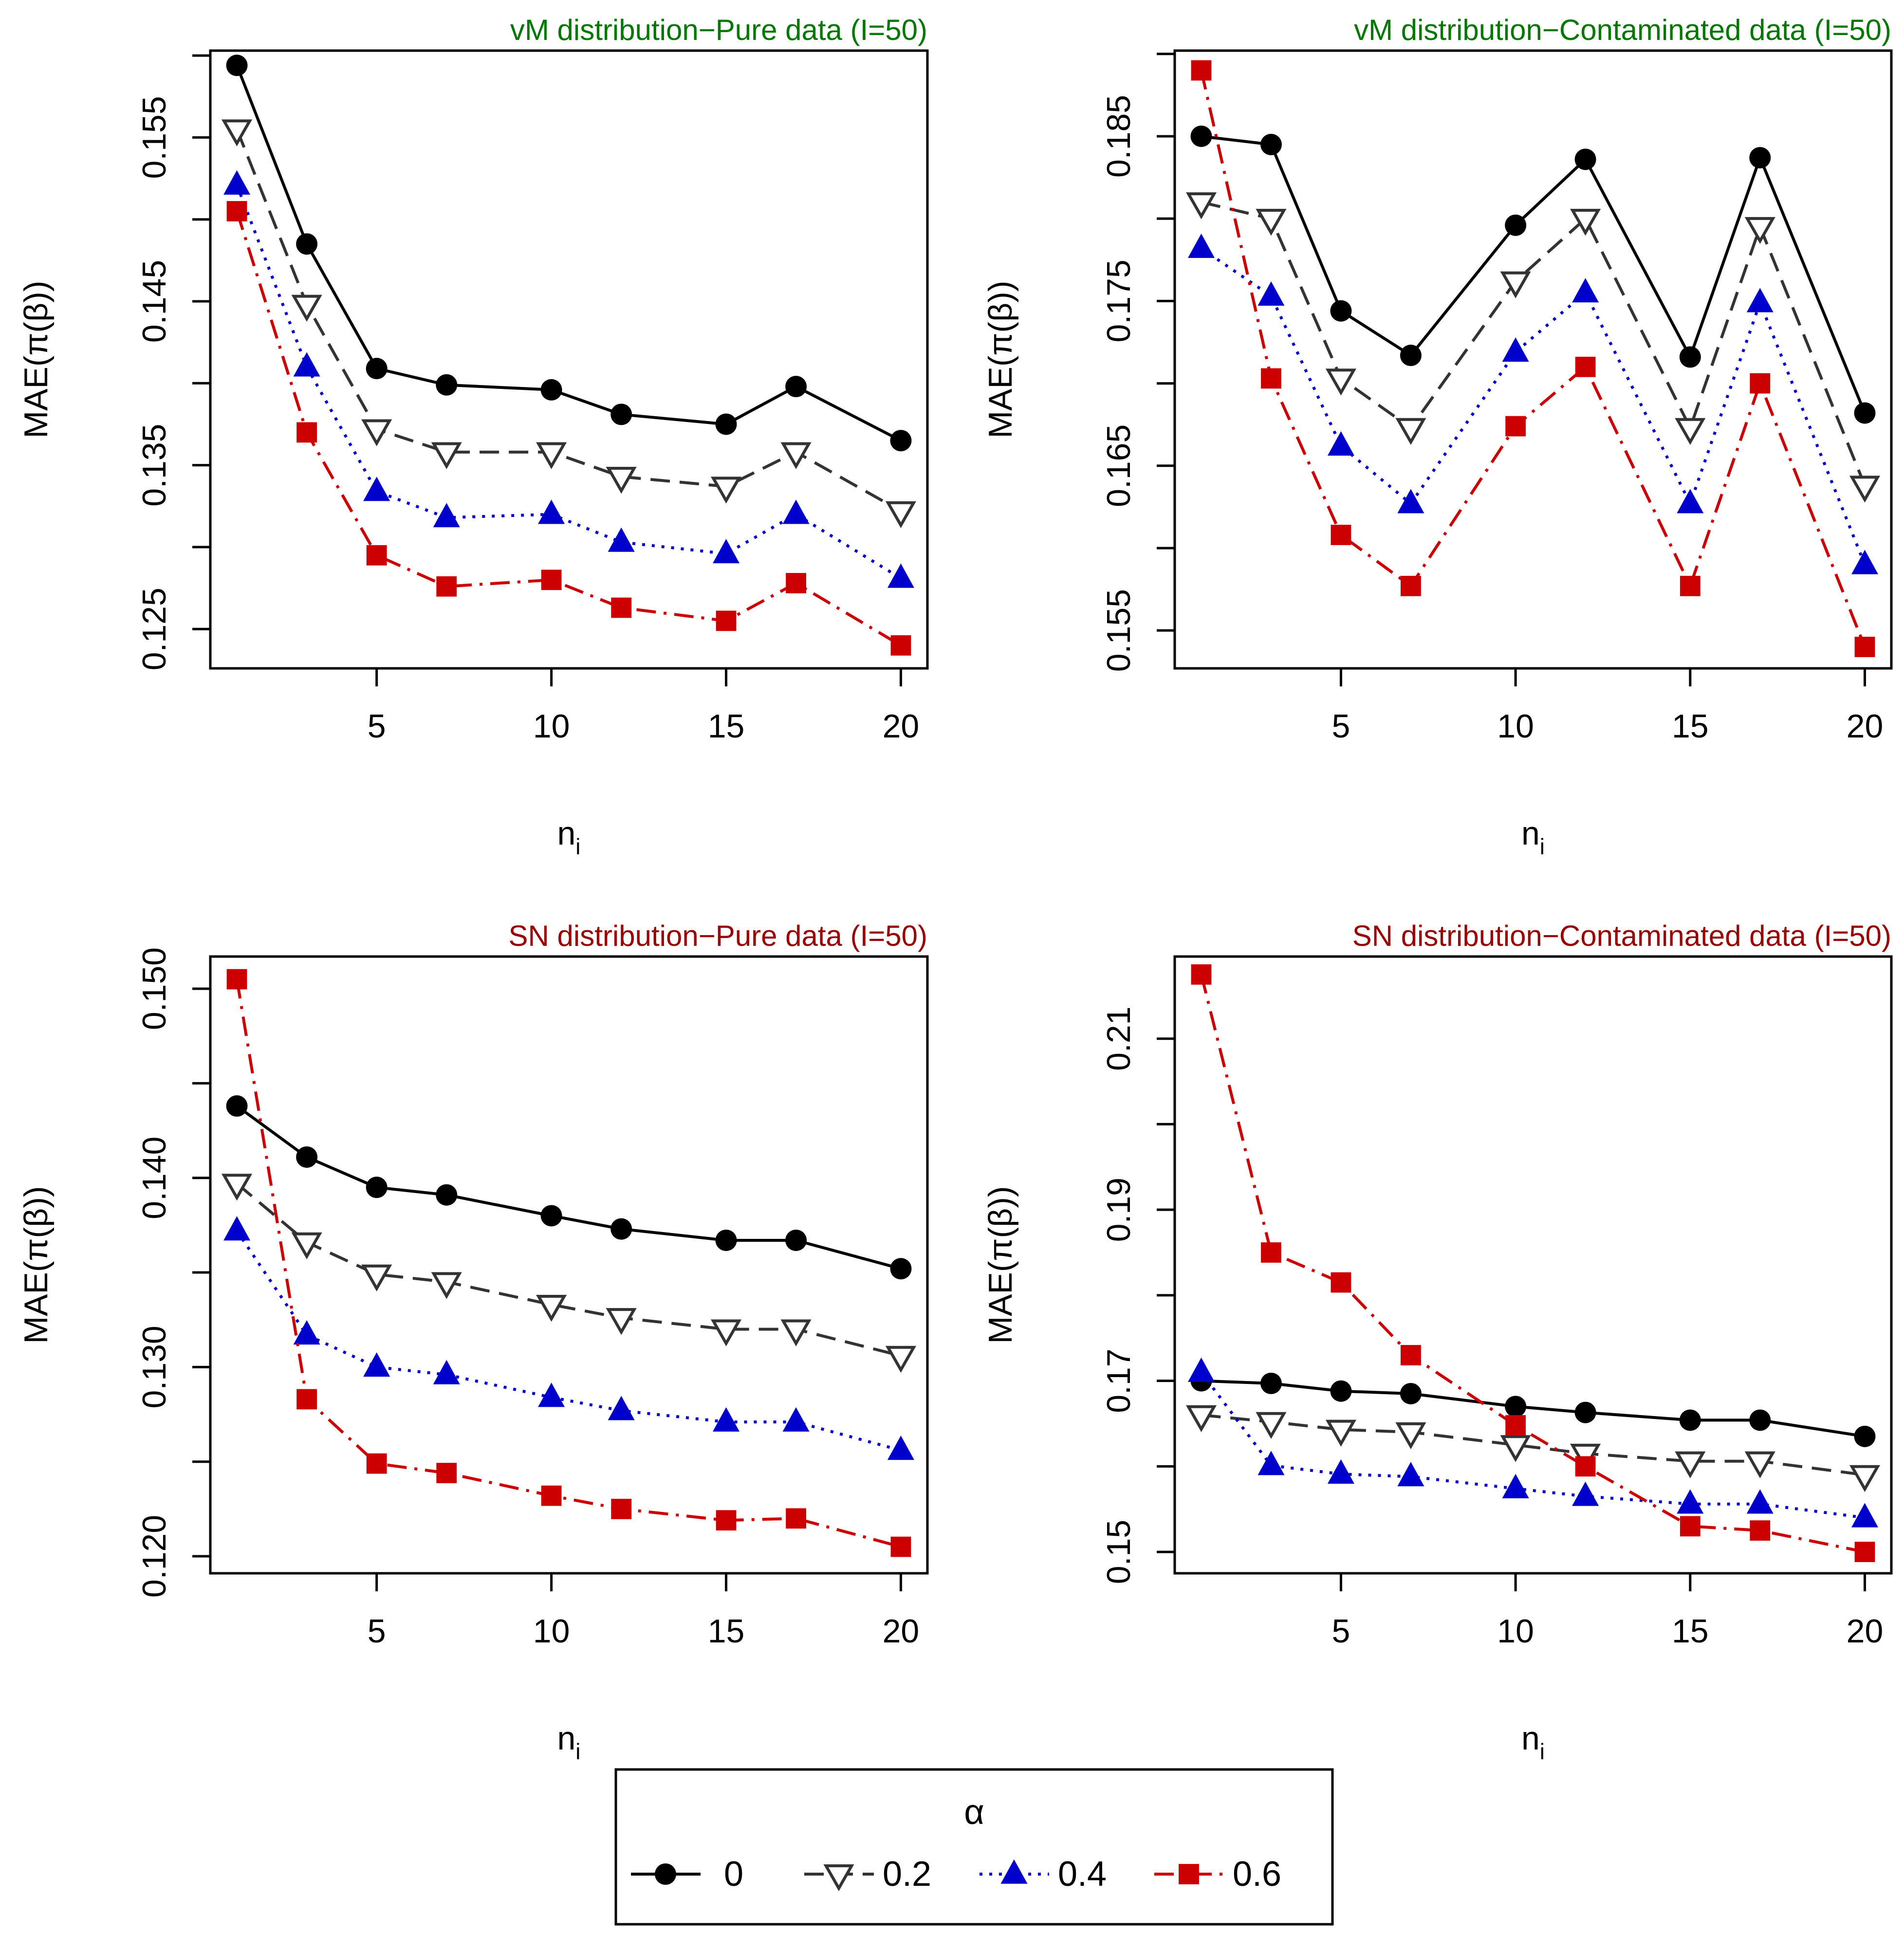  What do you see at coordinates (1118, 1210) in the screenshot?
I see `y-tick-label: 0.19` at bounding box center [1118, 1210].